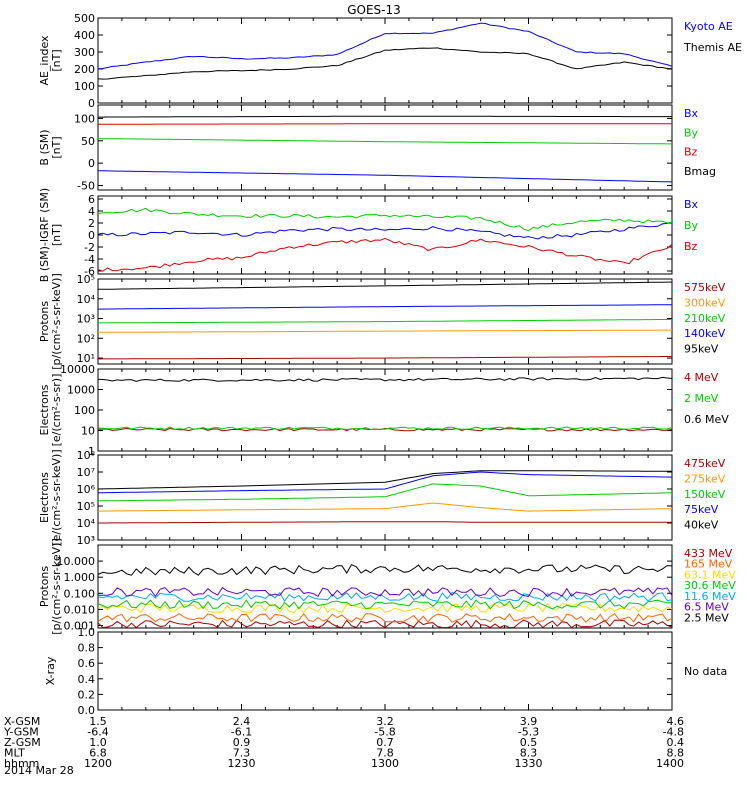  Describe the element at coordinates (91, 211) in the screenshot. I see `y-tick-label: 4` at that location.